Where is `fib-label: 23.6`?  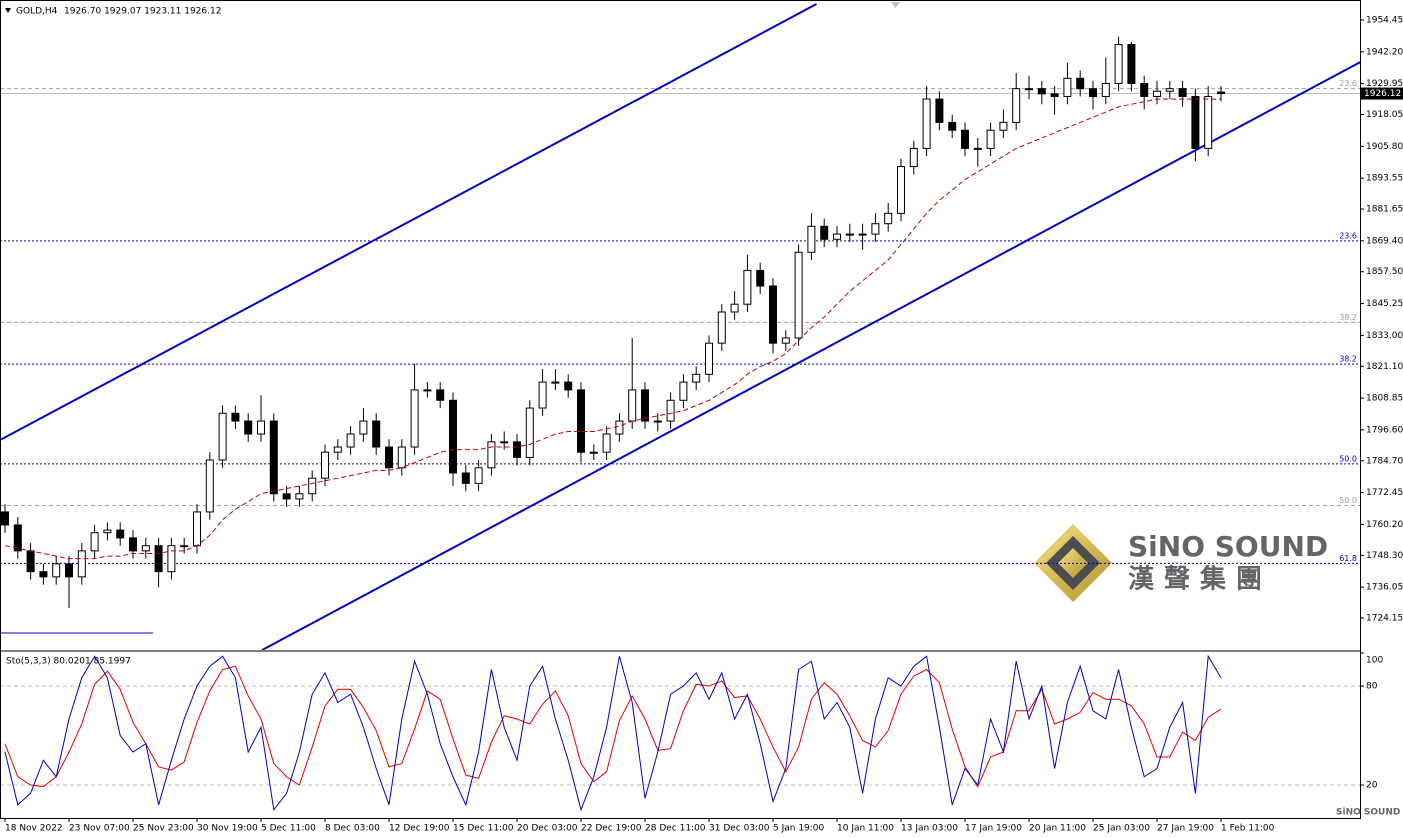
fib-label: 23.6 is located at coordinates (1348, 235).